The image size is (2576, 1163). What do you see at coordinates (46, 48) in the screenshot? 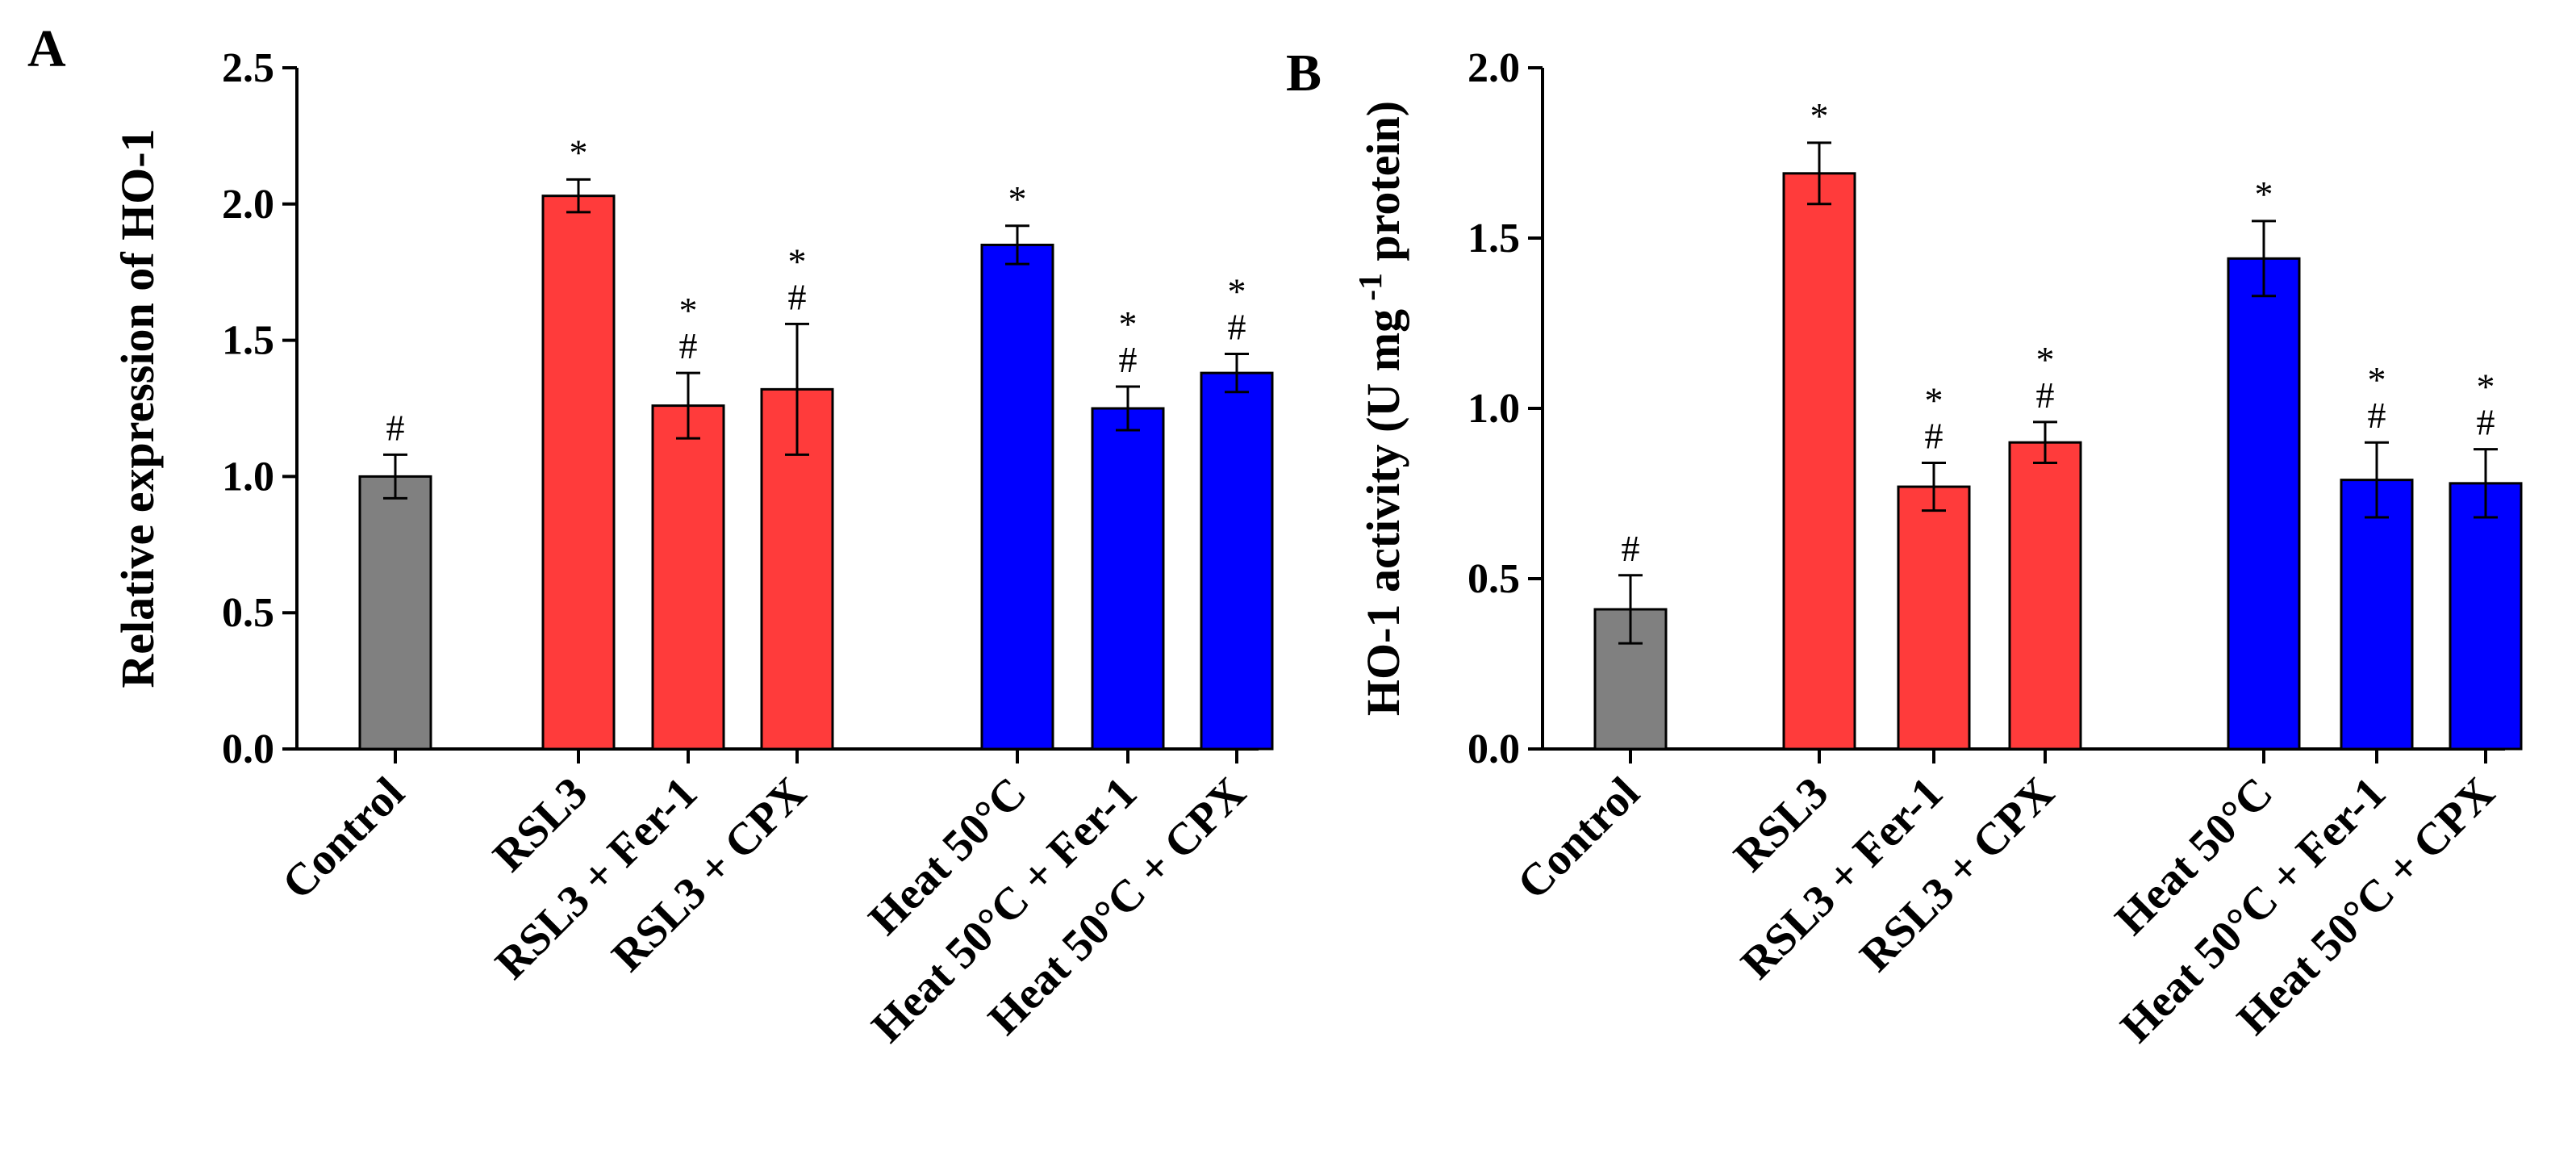
I see `panel-label: A` at bounding box center [46, 48].